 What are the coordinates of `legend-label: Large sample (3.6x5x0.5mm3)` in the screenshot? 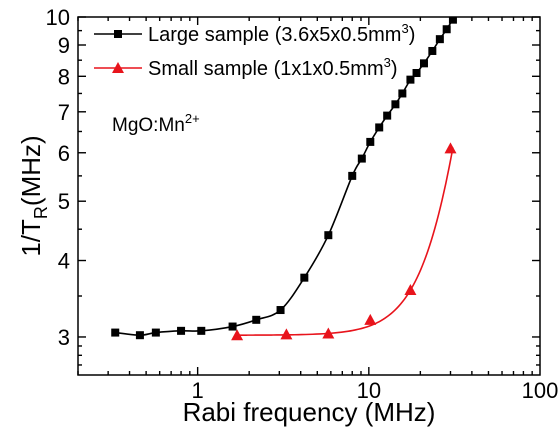 It's located at (281, 33).